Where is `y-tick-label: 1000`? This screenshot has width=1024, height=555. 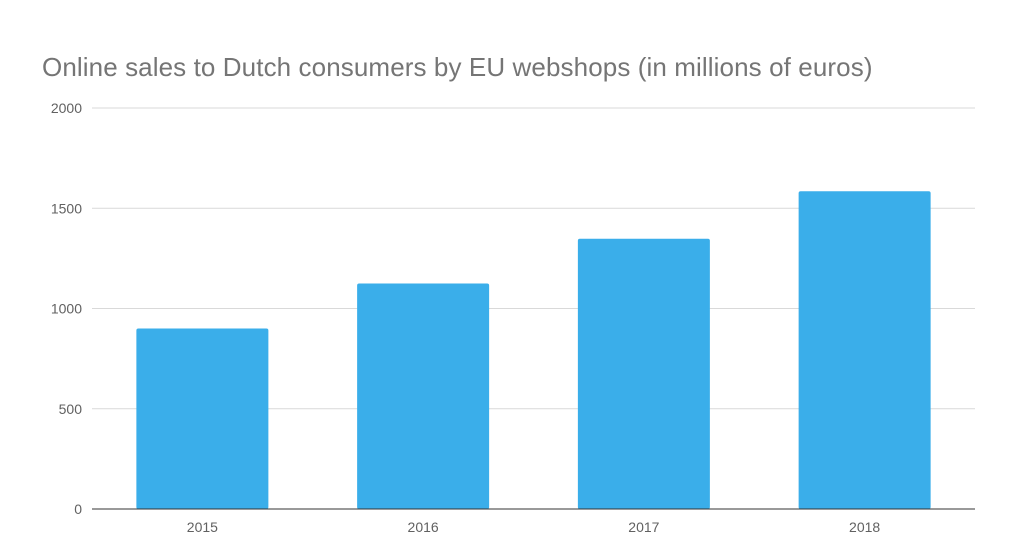
y-tick-label: 1000 is located at coordinates (66, 309).